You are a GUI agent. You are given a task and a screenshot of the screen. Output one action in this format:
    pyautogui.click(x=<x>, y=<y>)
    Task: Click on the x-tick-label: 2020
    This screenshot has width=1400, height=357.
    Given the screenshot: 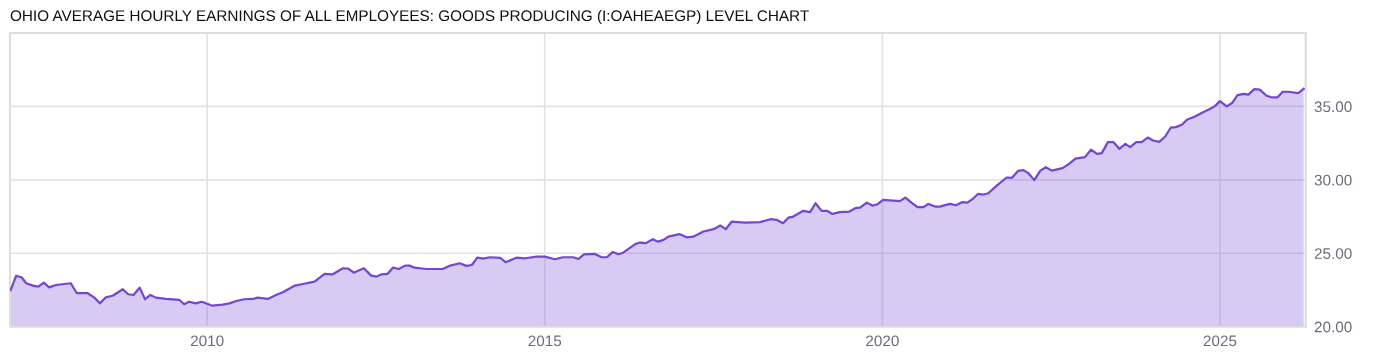 What is the action you would take?
    pyautogui.click(x=882, y=341)
    